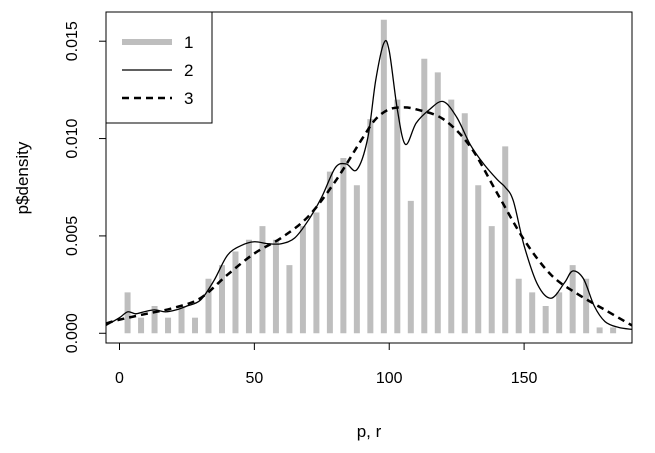 This screenshot has width=655, height=453. I want to click on x-axis-label: p, r, so click(369, 431).